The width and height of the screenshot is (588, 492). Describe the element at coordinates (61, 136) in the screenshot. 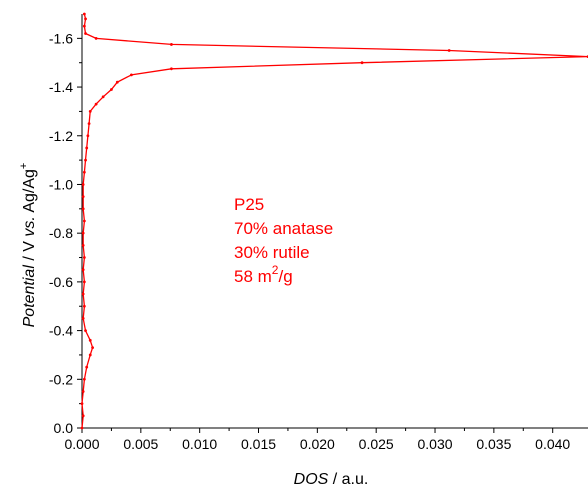

I see `y-tick-label: -1.2` at that location.